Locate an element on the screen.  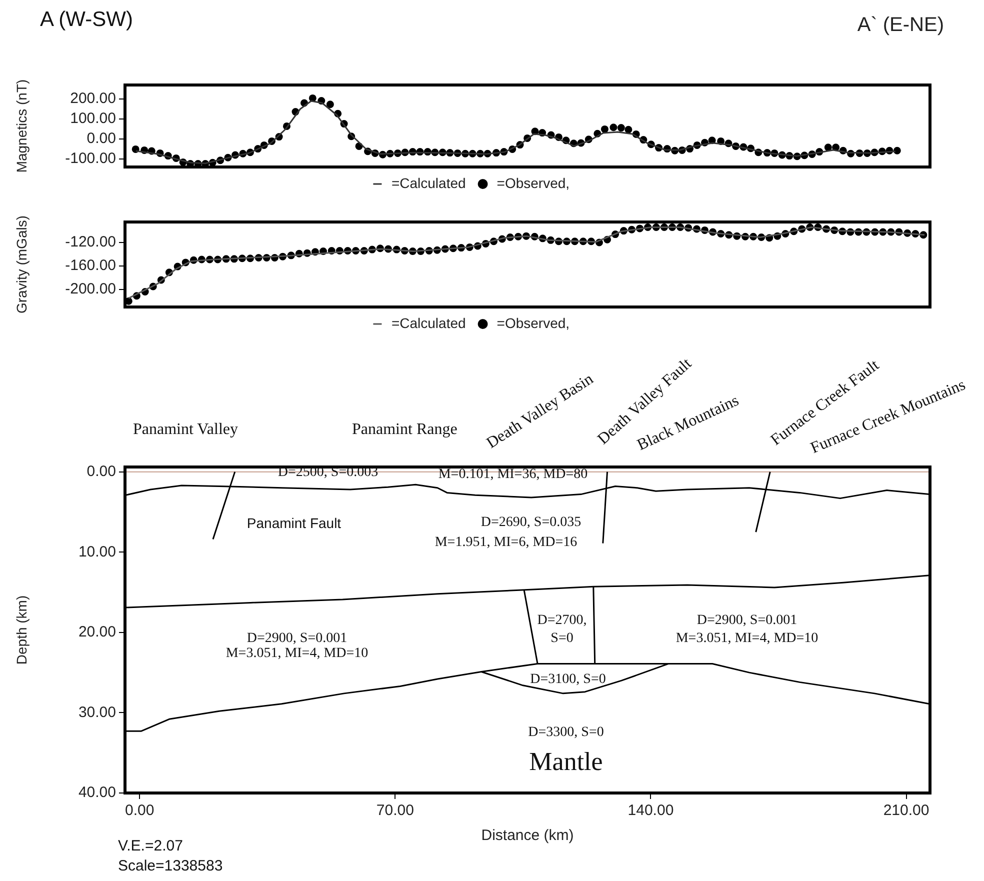
y-tick-label: 20.00 is located at coordinates (97, 632).